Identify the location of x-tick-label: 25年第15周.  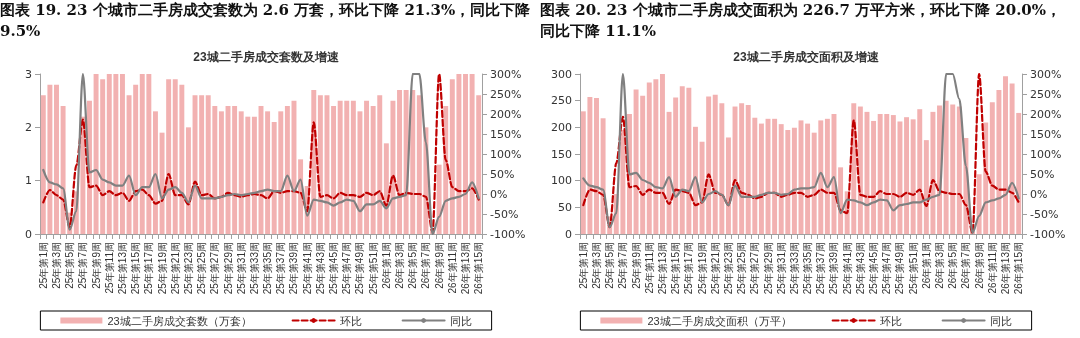
(676, 268).